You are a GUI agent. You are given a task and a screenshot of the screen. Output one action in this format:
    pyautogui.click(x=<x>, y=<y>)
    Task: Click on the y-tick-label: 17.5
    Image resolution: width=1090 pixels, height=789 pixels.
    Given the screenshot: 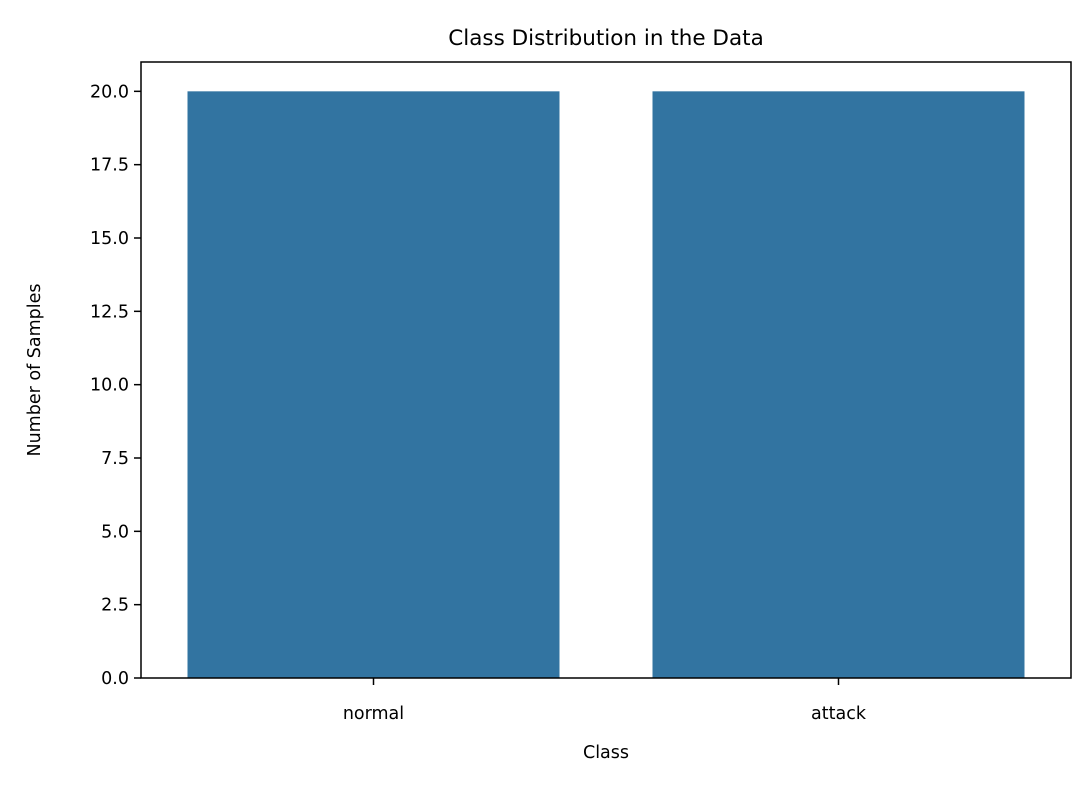 What is the action you would take?
    pyautogui.click(x=109, y=166)
    